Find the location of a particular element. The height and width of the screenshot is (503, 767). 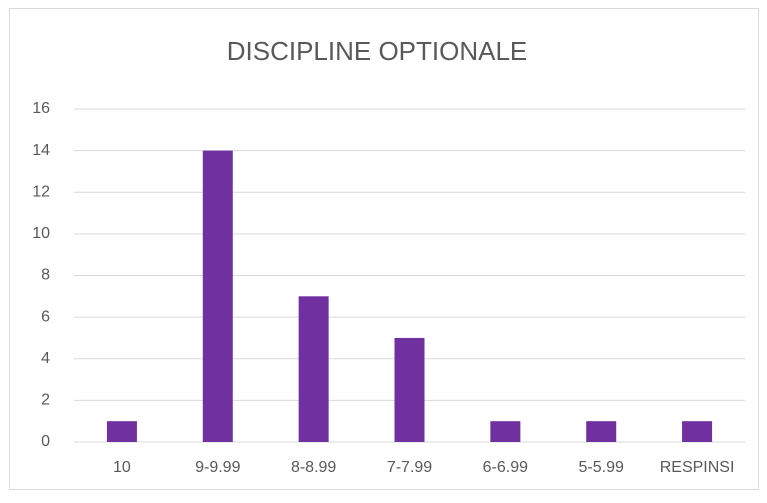

y-tick-label: 10 is located at coordinates (41, 233).